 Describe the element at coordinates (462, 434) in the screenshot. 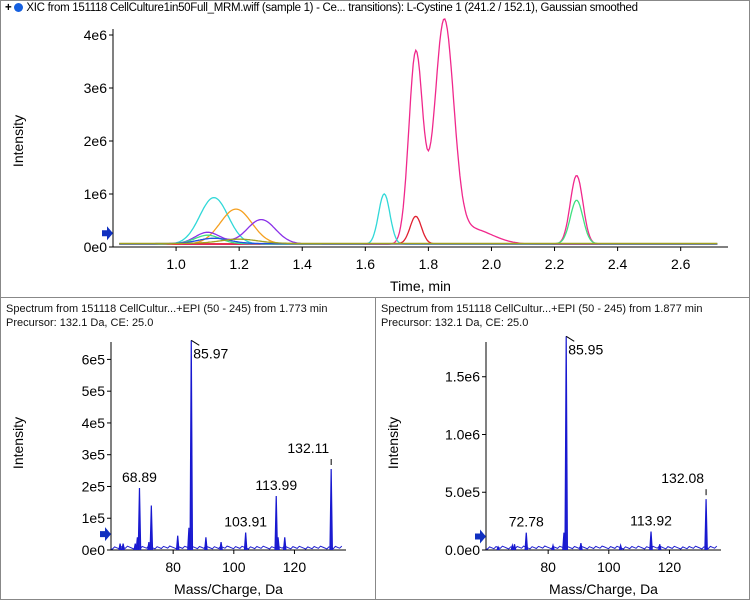

I see `y-tick-label: 1.0e6` at that location.